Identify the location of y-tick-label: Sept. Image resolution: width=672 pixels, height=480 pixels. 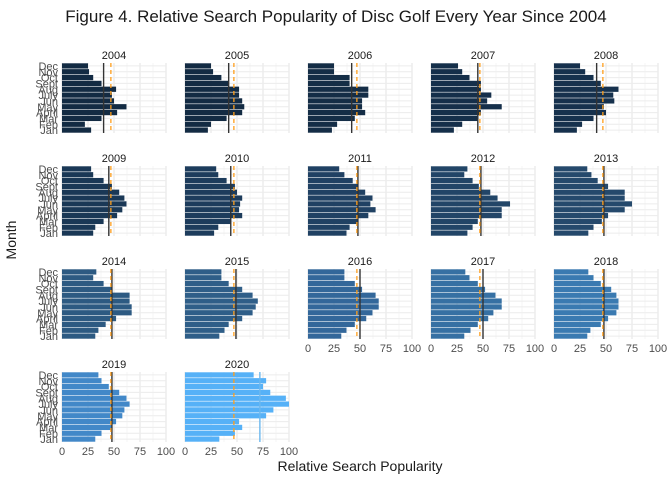
(46, 84).